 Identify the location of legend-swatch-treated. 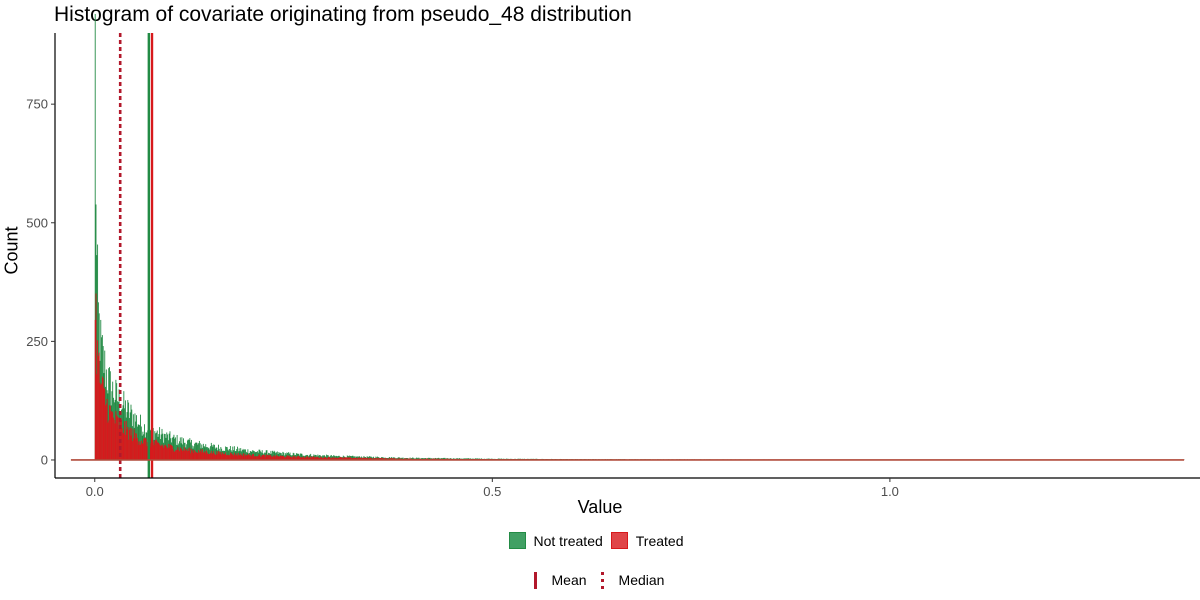
(619, 540).